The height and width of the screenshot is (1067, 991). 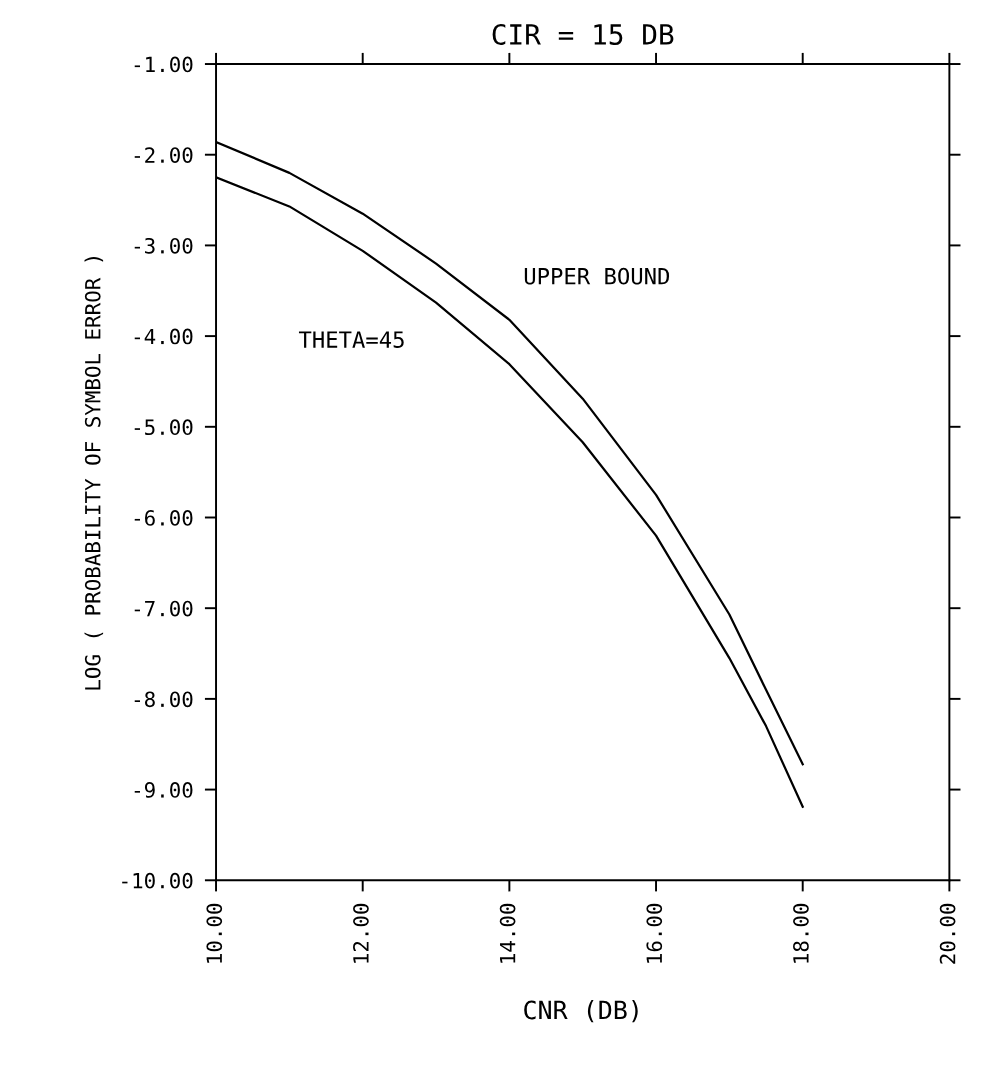 I want to click on series-label: UPPER BOUND, so click(x=597, y=276).